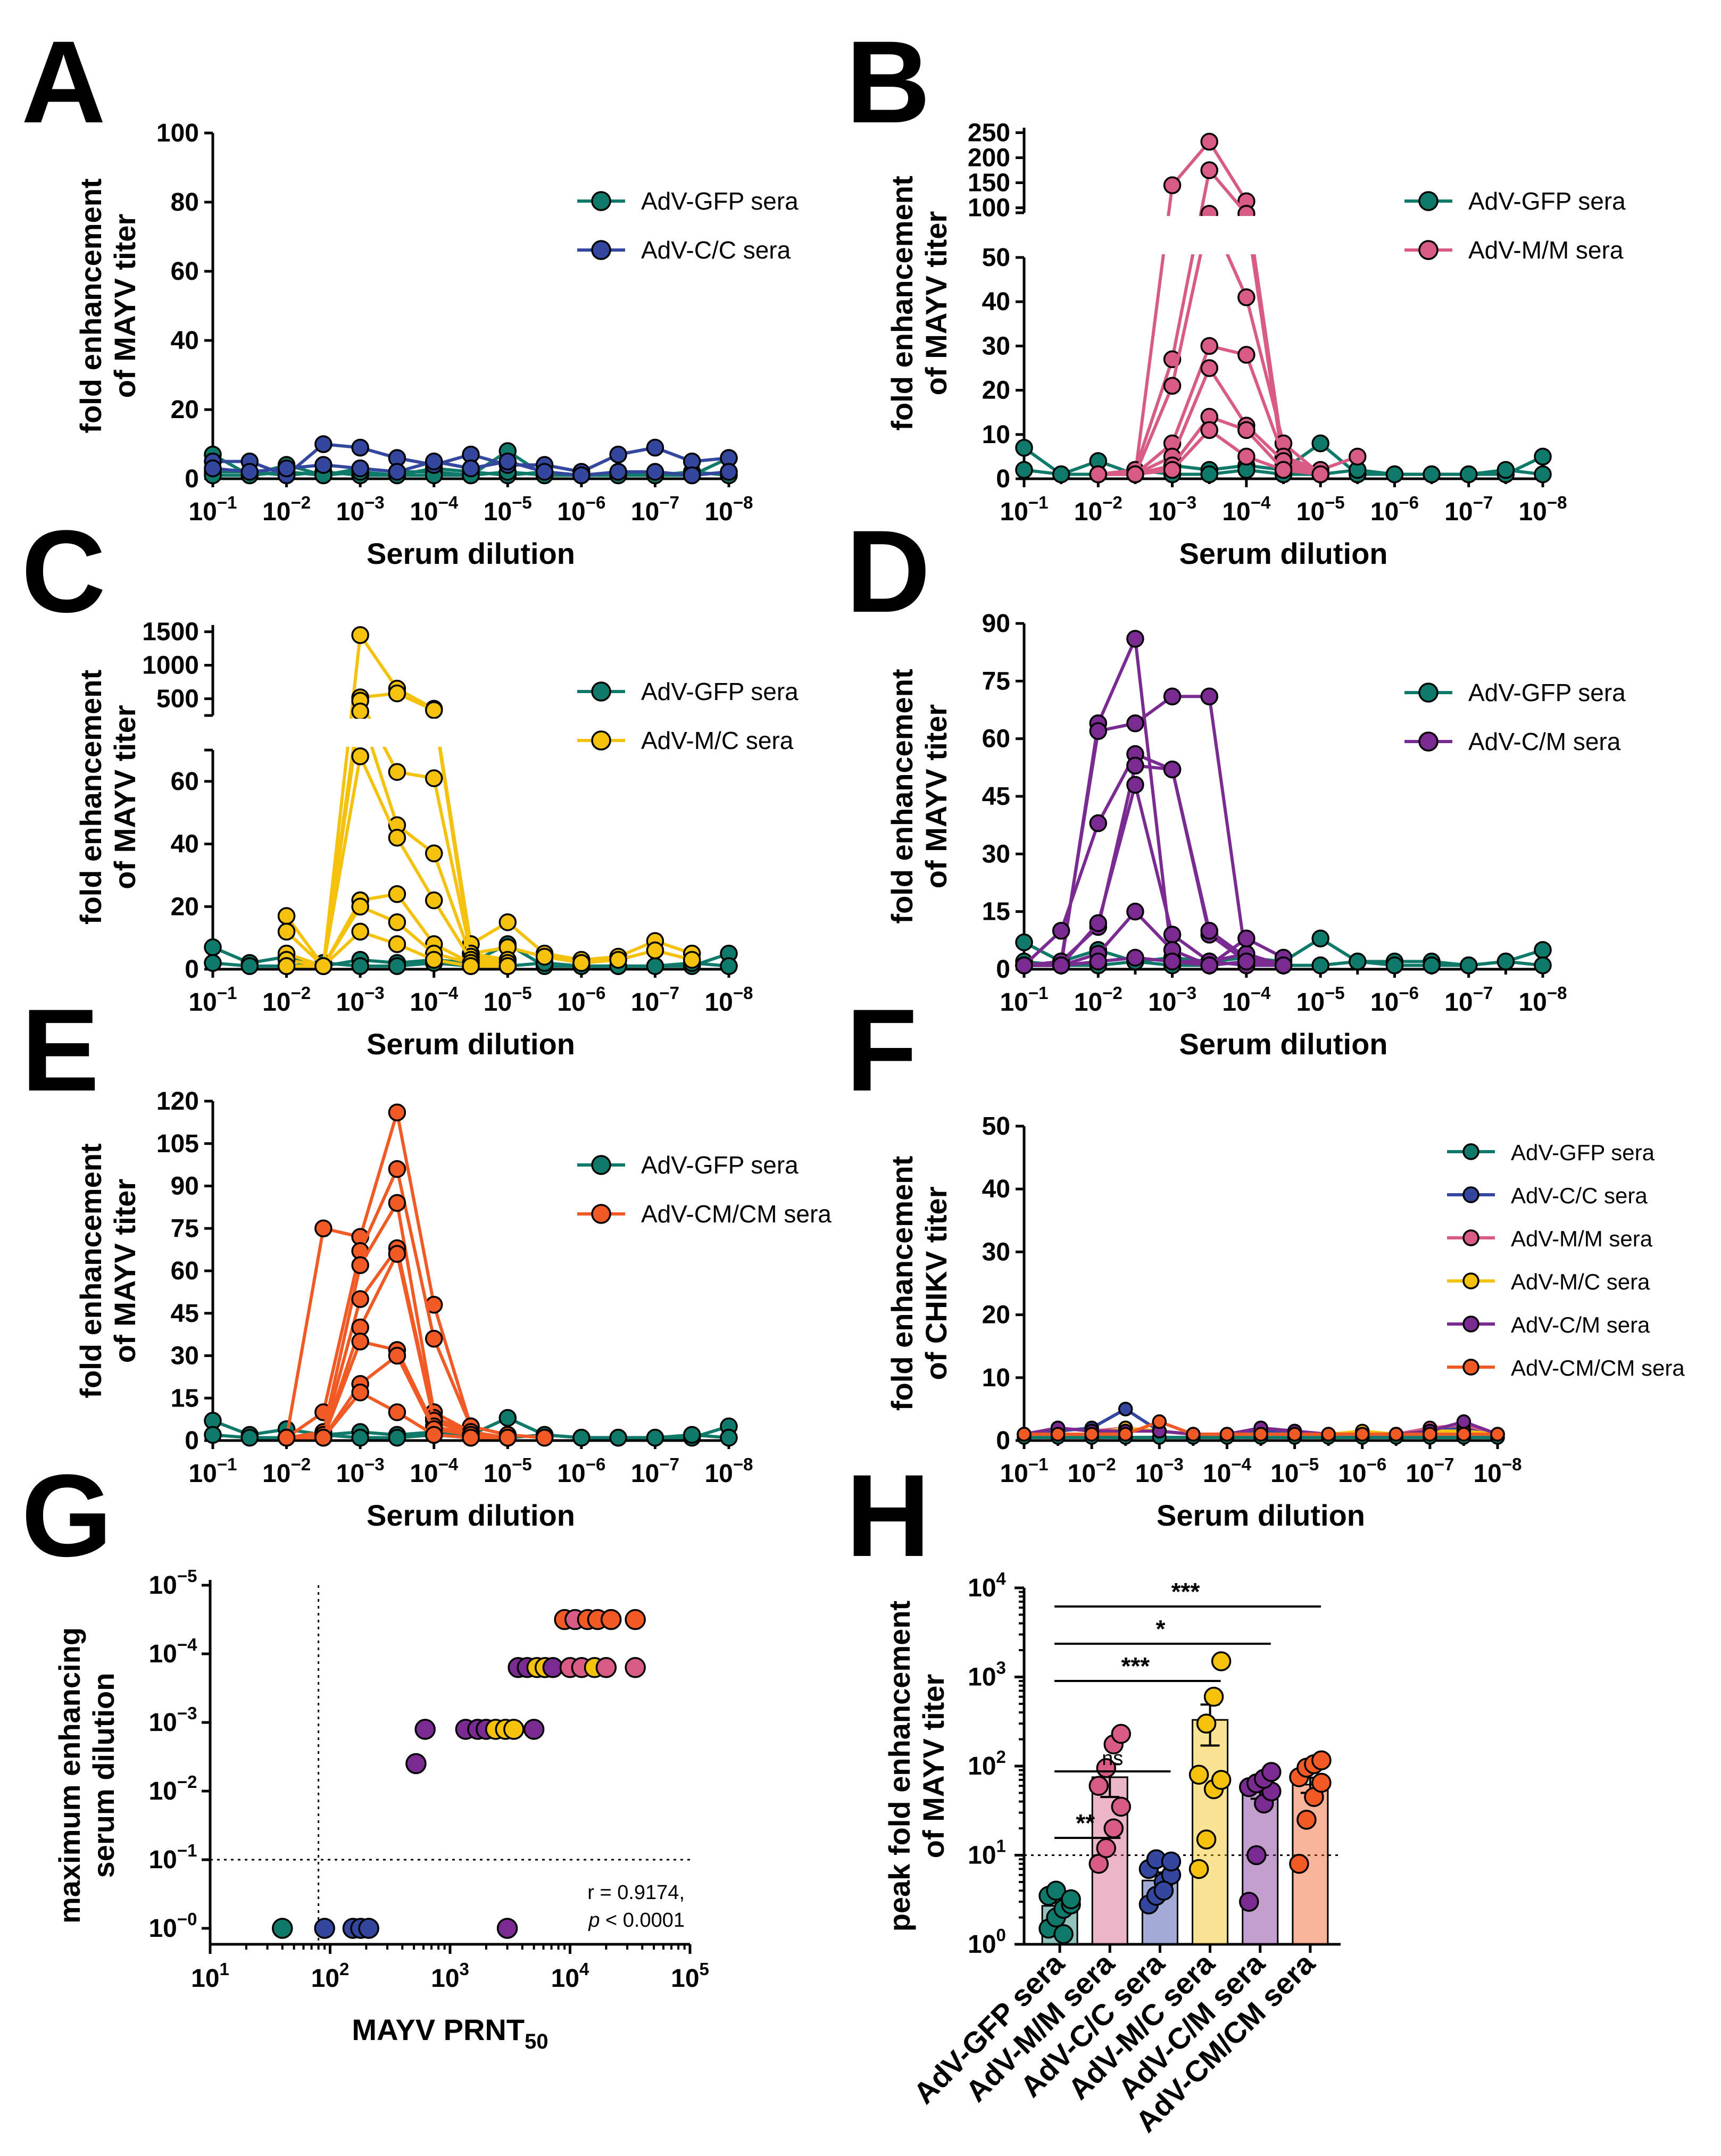 This screenshot has width=1721, height=2156. I want to click on x-tick-label: 10⁻⁷, so click(655, 510).